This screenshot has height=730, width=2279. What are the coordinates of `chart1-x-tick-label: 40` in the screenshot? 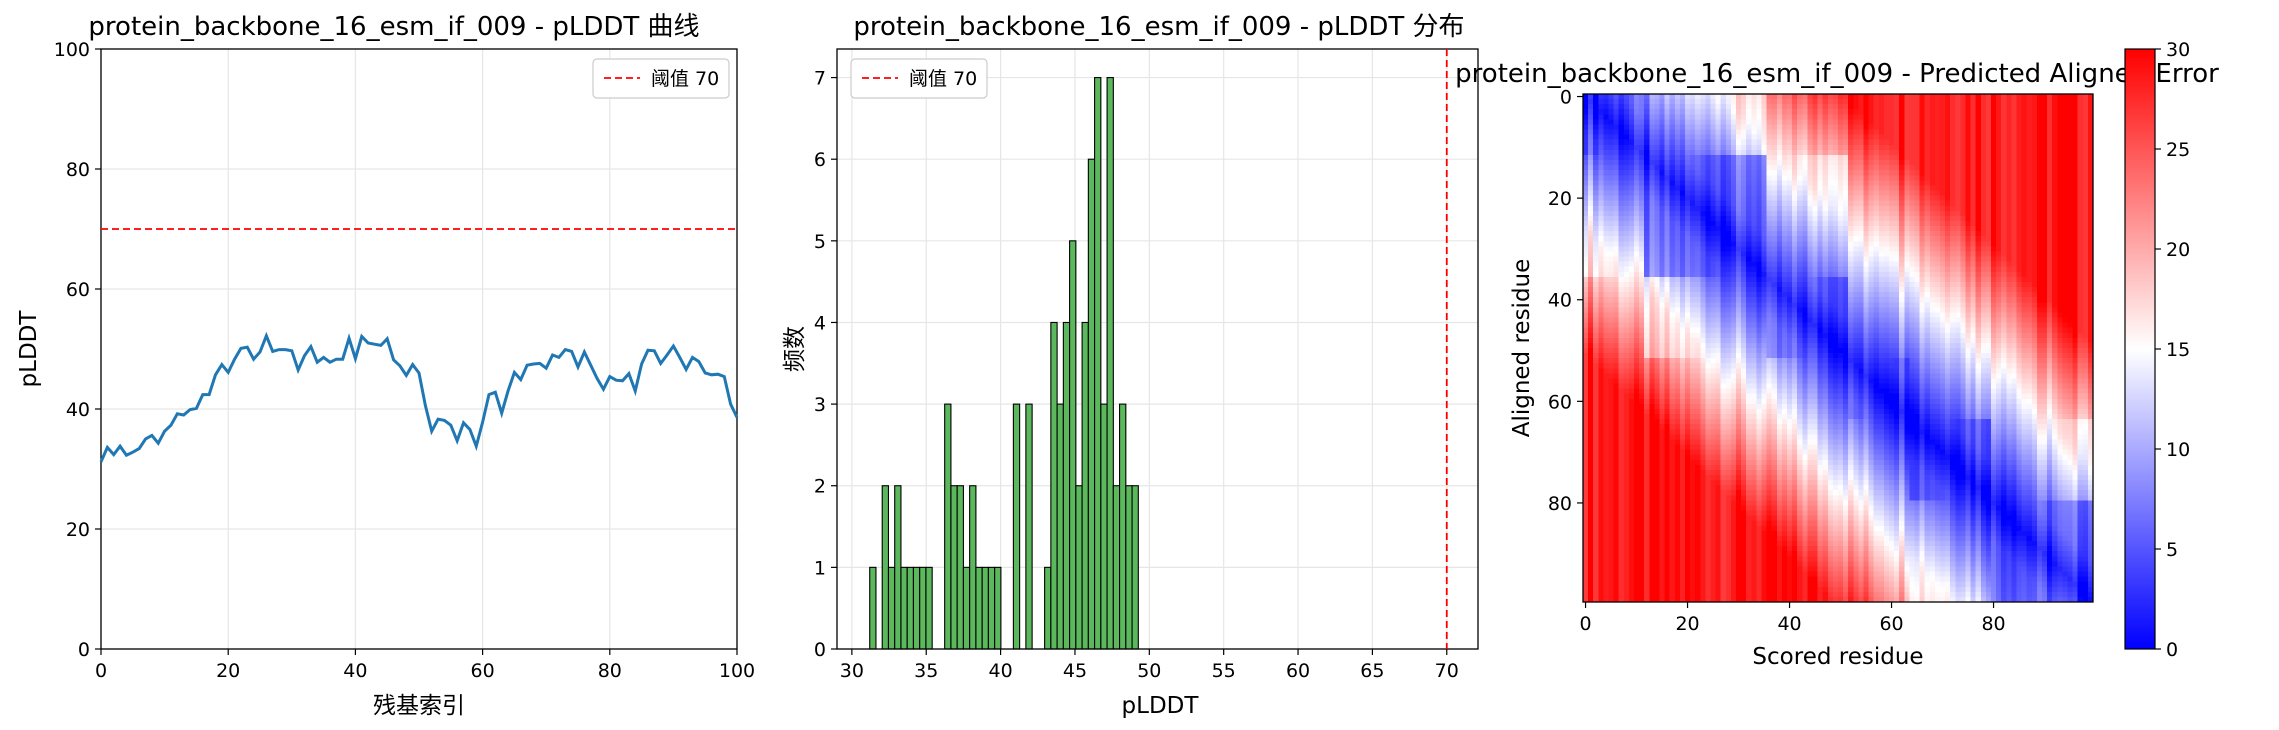 It's located at (355, 671).